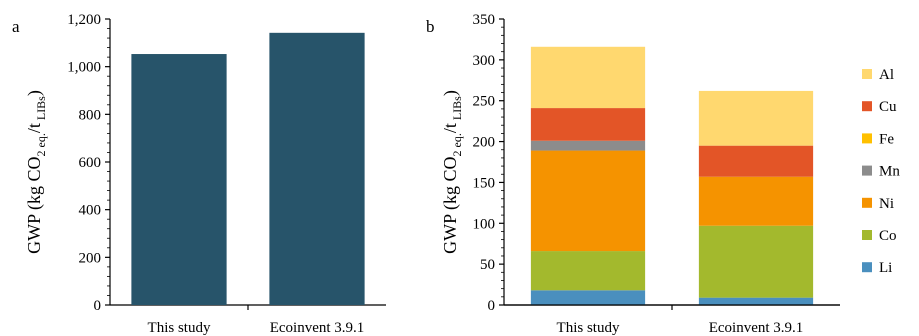 This screenshot has width=919, height=336. I want to click on segment-cu-this-study, so click(588, 124).